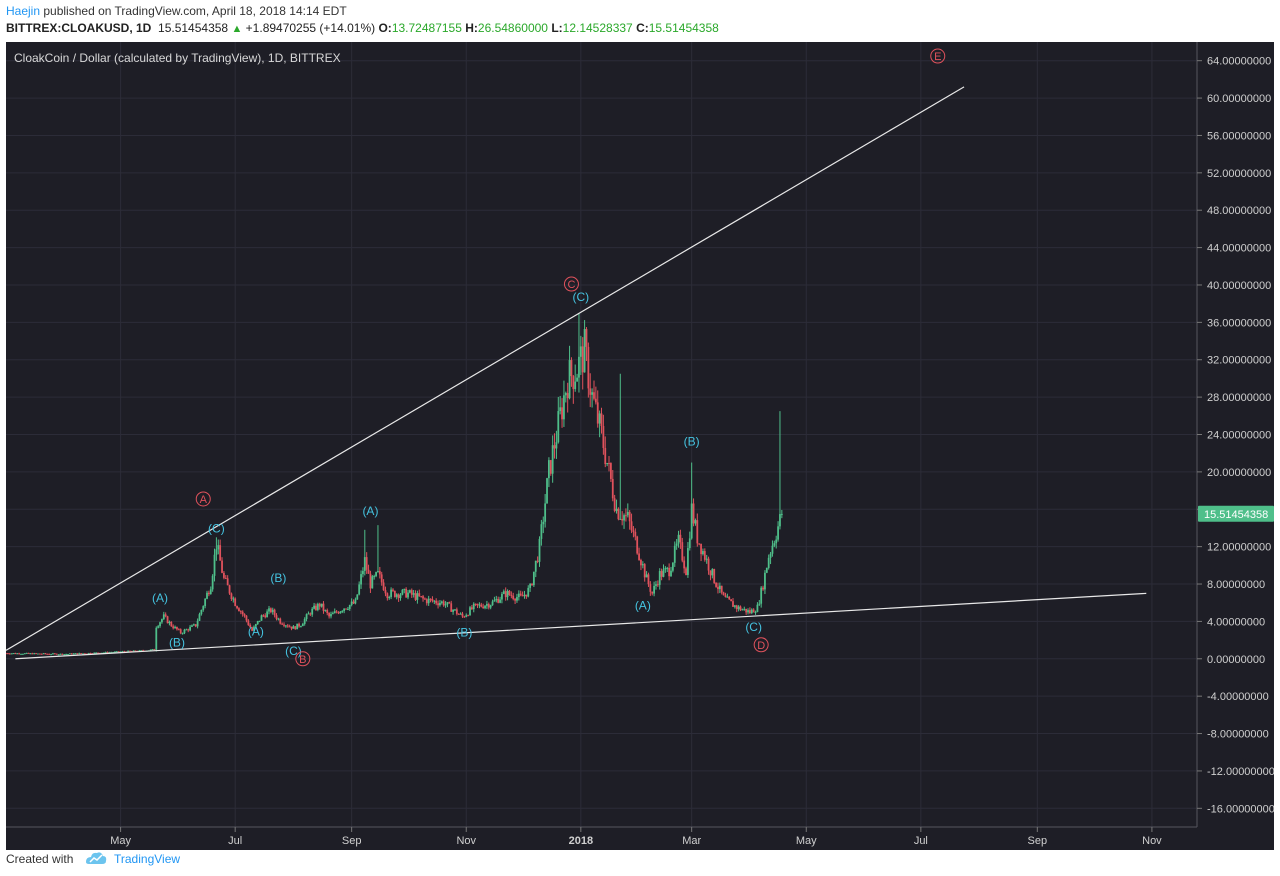  Describe the element at coordinates (581, 626) in the screenshot. I see `trendline` at that location.